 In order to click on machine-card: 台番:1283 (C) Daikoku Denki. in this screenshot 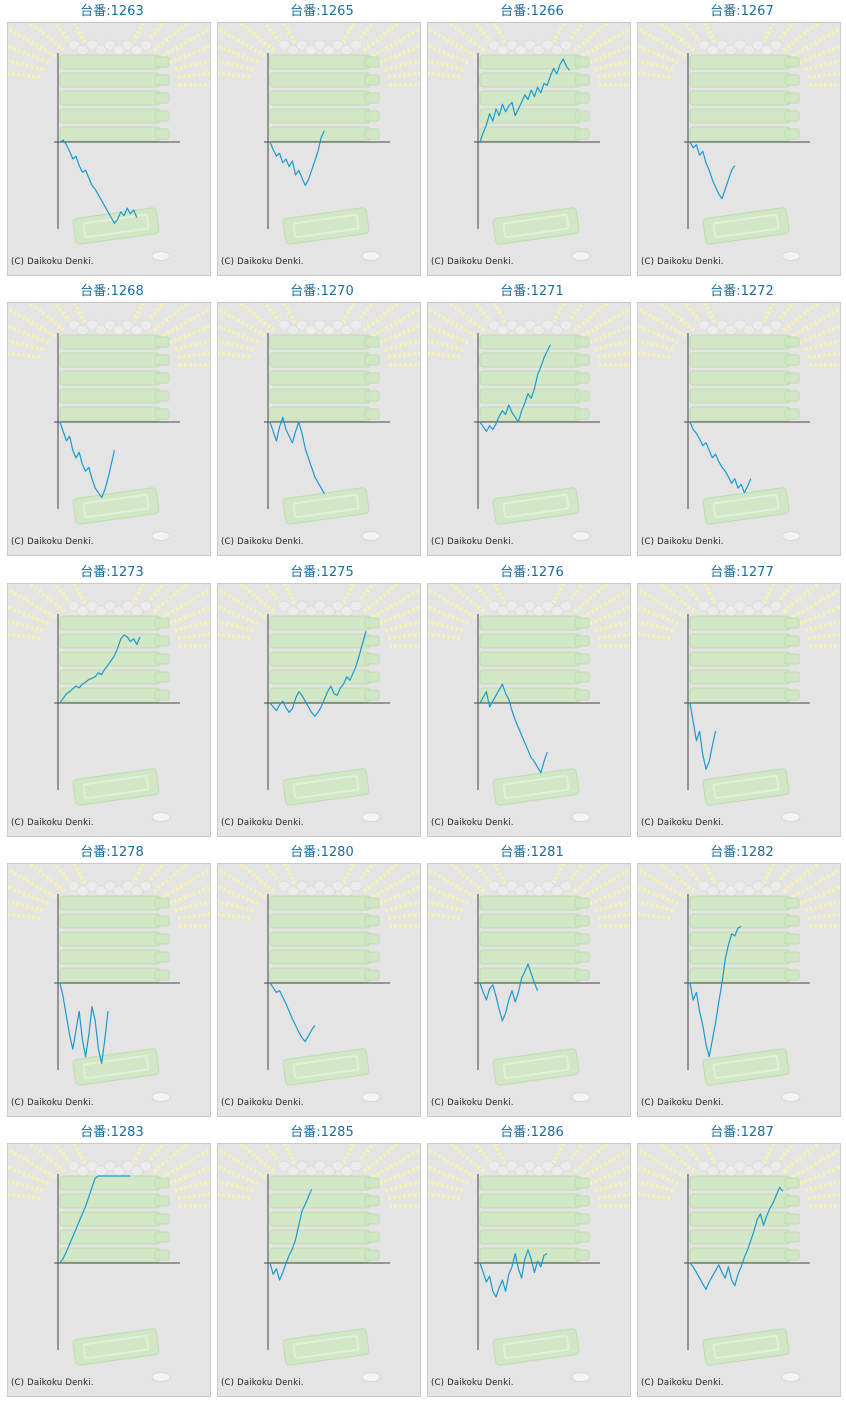, I will do `click(112, 1259)`.